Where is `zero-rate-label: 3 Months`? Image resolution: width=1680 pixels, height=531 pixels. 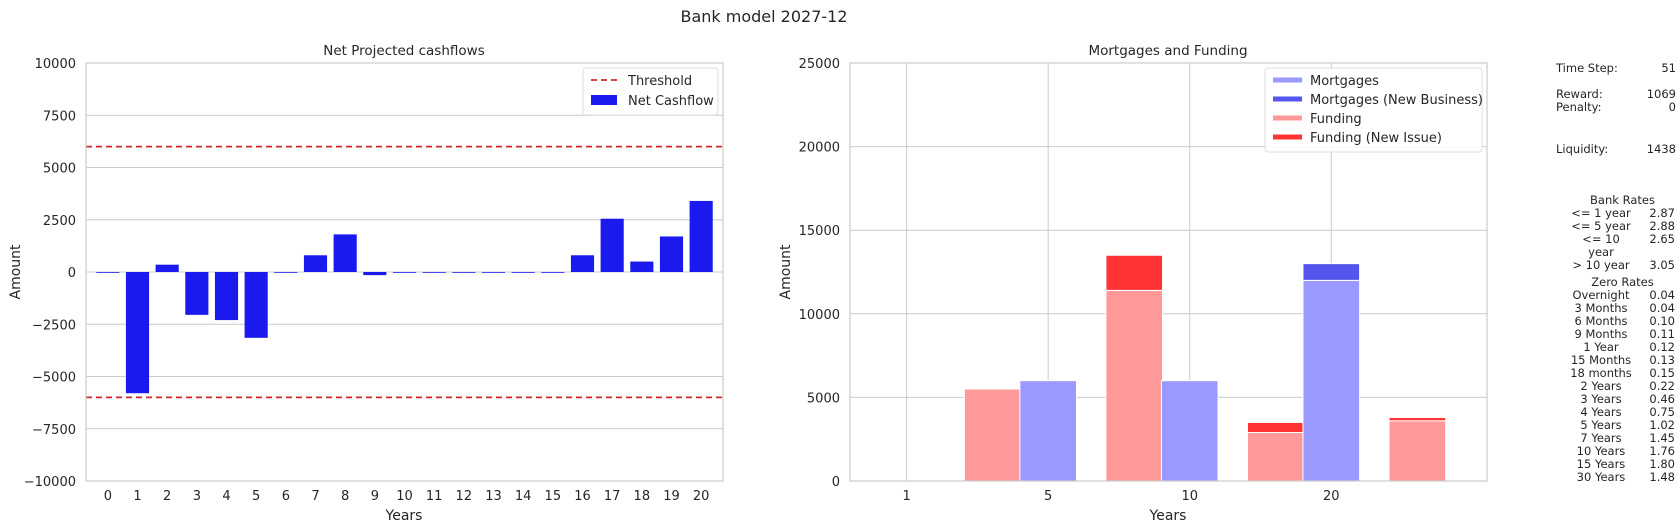
zero-rate-label: 3 Months is located at coordinates (1601, 308).